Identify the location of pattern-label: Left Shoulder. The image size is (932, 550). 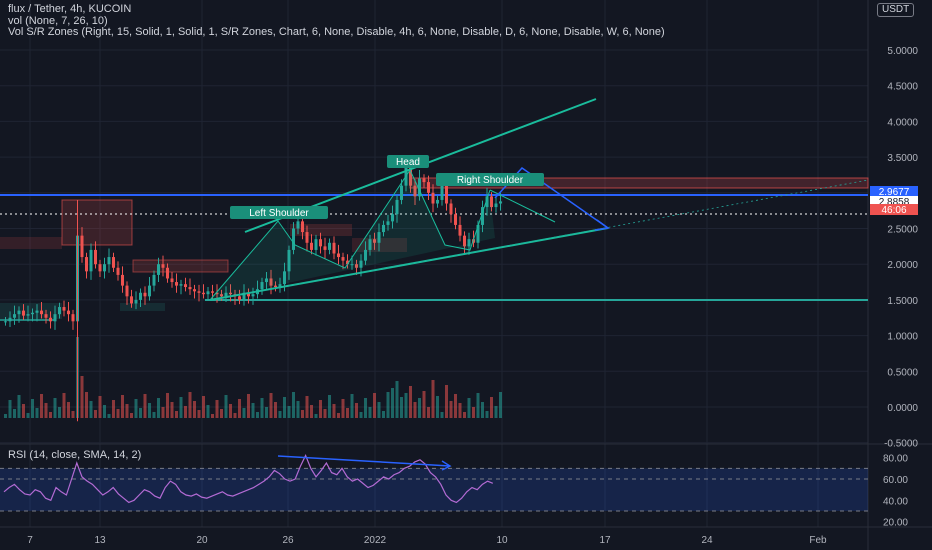
(279, 213).